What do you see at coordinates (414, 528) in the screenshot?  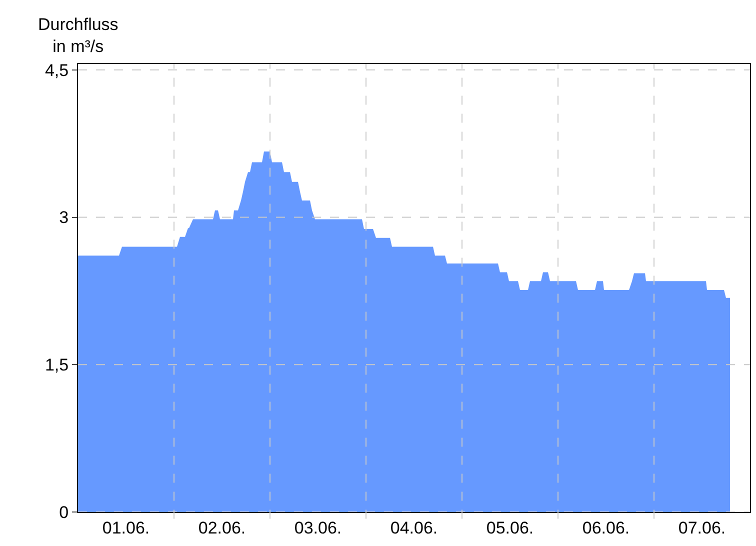 I see `x-tick-label: 04.06.` at bounding box center [414, 528].